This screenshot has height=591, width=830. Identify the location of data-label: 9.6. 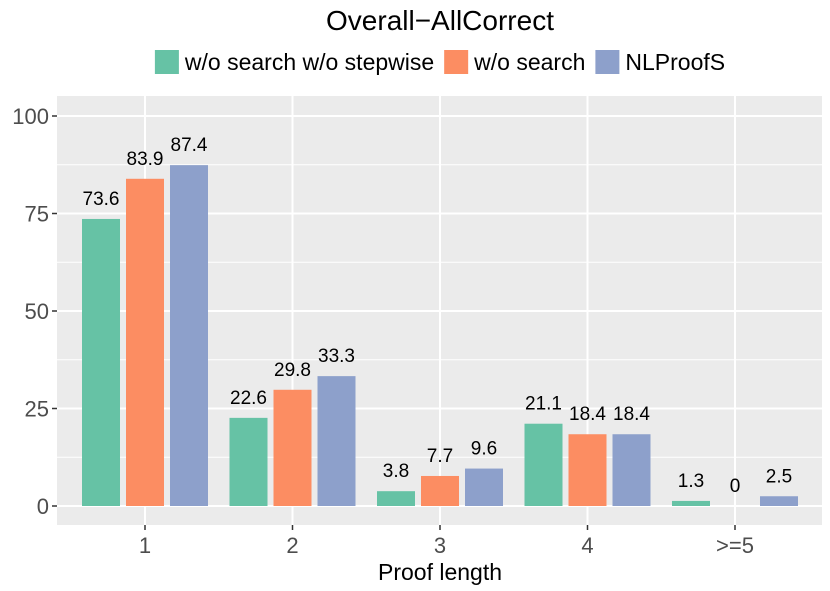
(484, 449).